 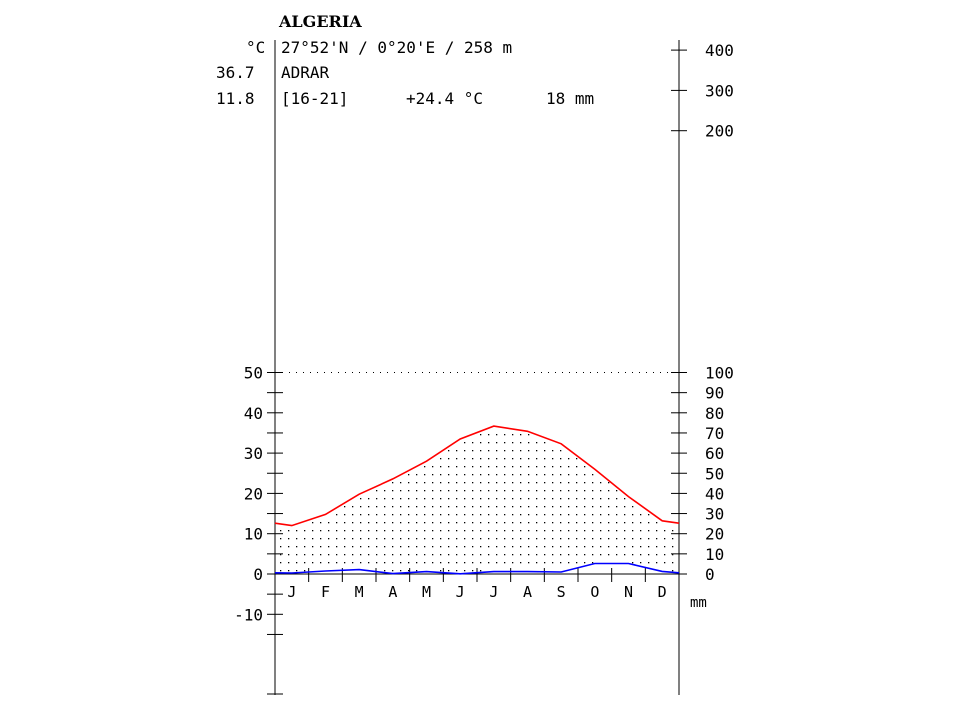 What do you see at coordinates (714, 554) in the screenshot?
I see `right-tick-label: 10` at bounding box center [714, 554].